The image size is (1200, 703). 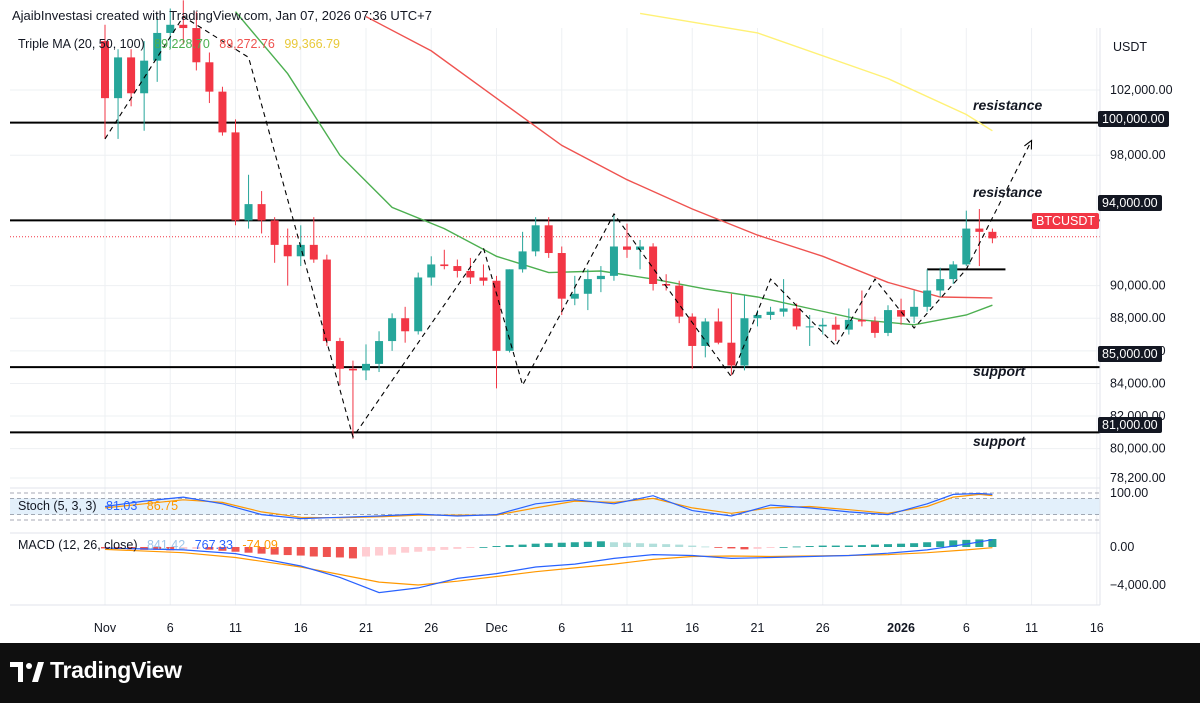 What do you see at coordinates (1130, 354) in the screenshot?
I see `price-tag-85000: 85,000.00` at bounding box center [1130, 354].